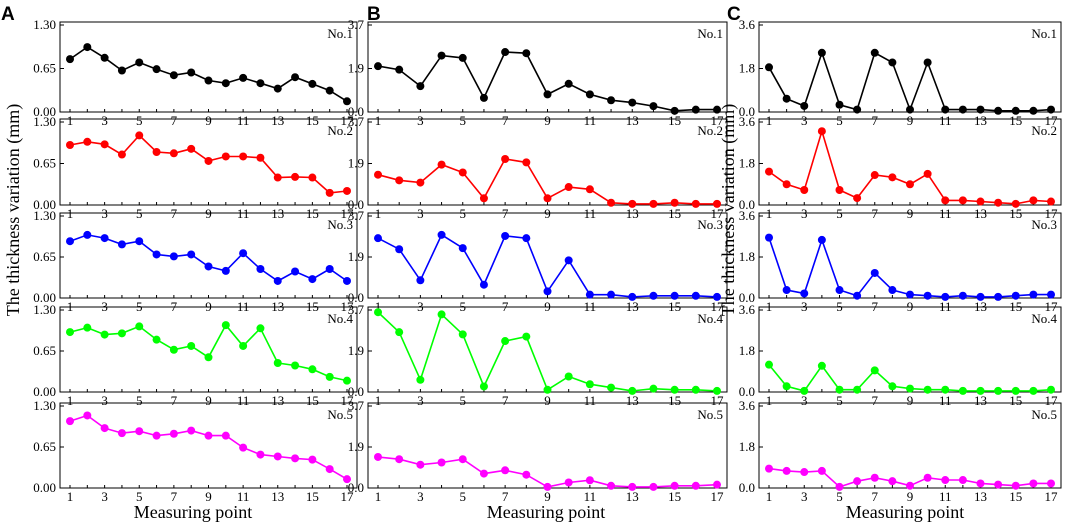 The height and width of the screenshot is (526, 1065). What do you see at coordinates (340, 414) in the screenshot?
I see `series-label: No.5` at bounding box center [340, 414].